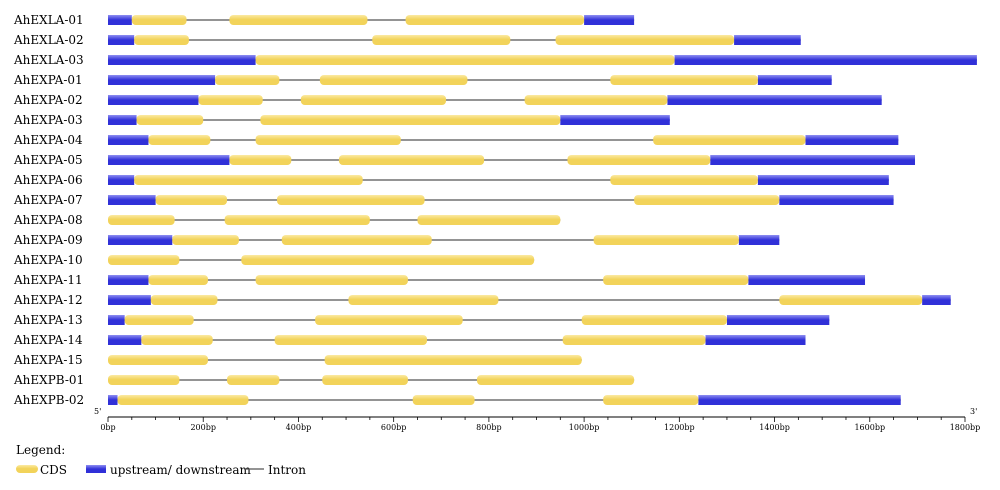 This screenshot has width=1000, height=490. What do you see at coordinates (489, 427) in the screenshot?
I see `axis-tick-label: 800bp` at bounding box center [489, 427].